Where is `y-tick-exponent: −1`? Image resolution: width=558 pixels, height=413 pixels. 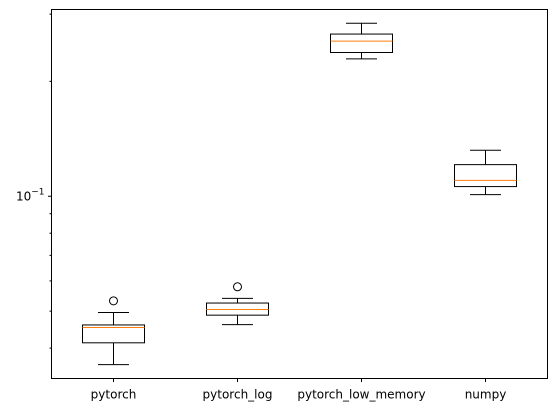 y-tick-exponent: −1 is located at coordinates (37, 193).